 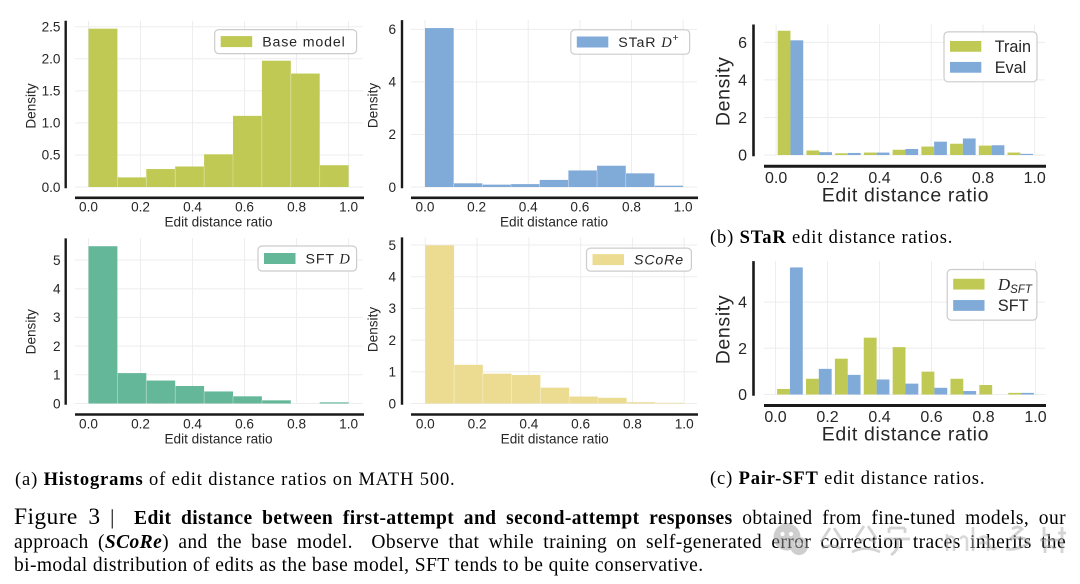 I want to click on svg-text: SCoRe, so click(x=659, y=261).